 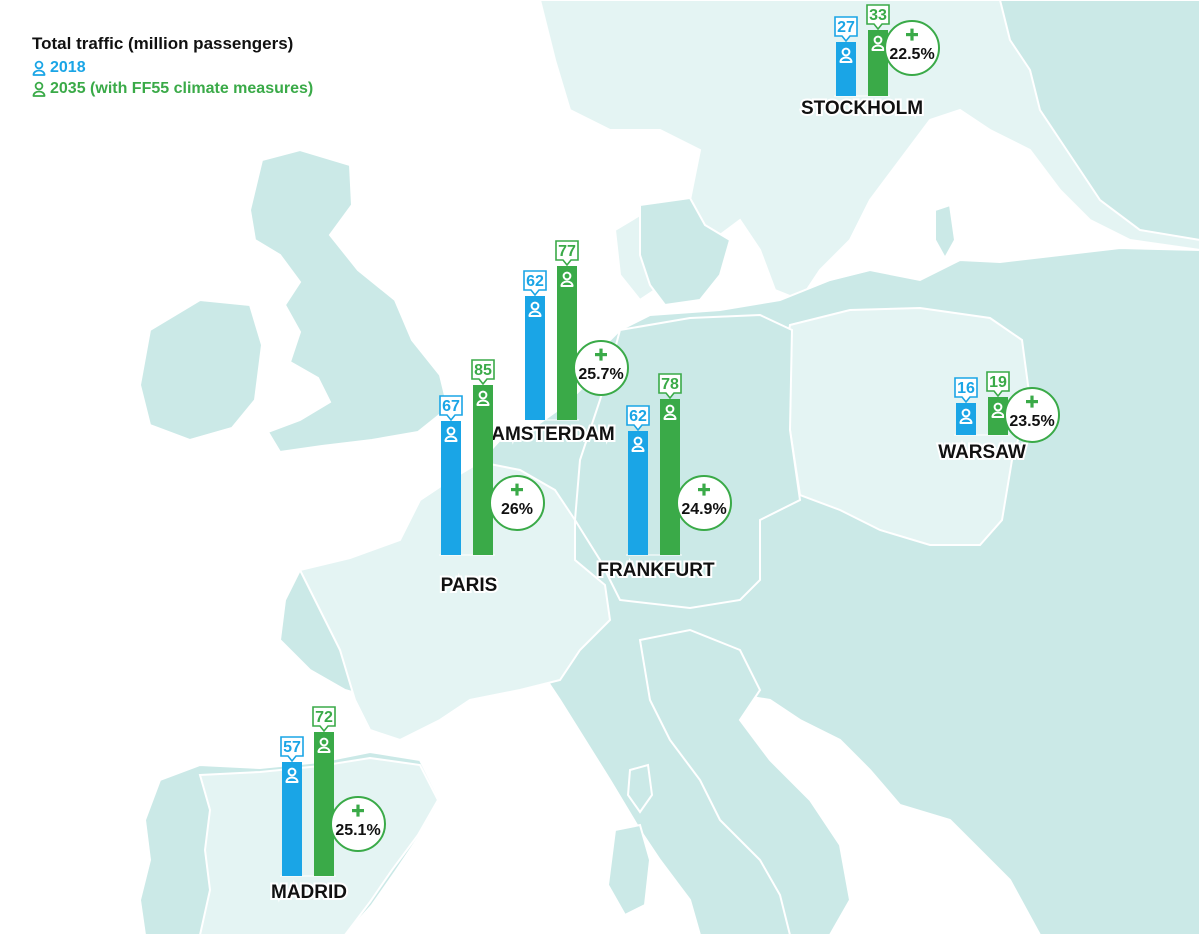 I want to click on legend-title: Total traffic (million passengers), so click(x=163, y=43).